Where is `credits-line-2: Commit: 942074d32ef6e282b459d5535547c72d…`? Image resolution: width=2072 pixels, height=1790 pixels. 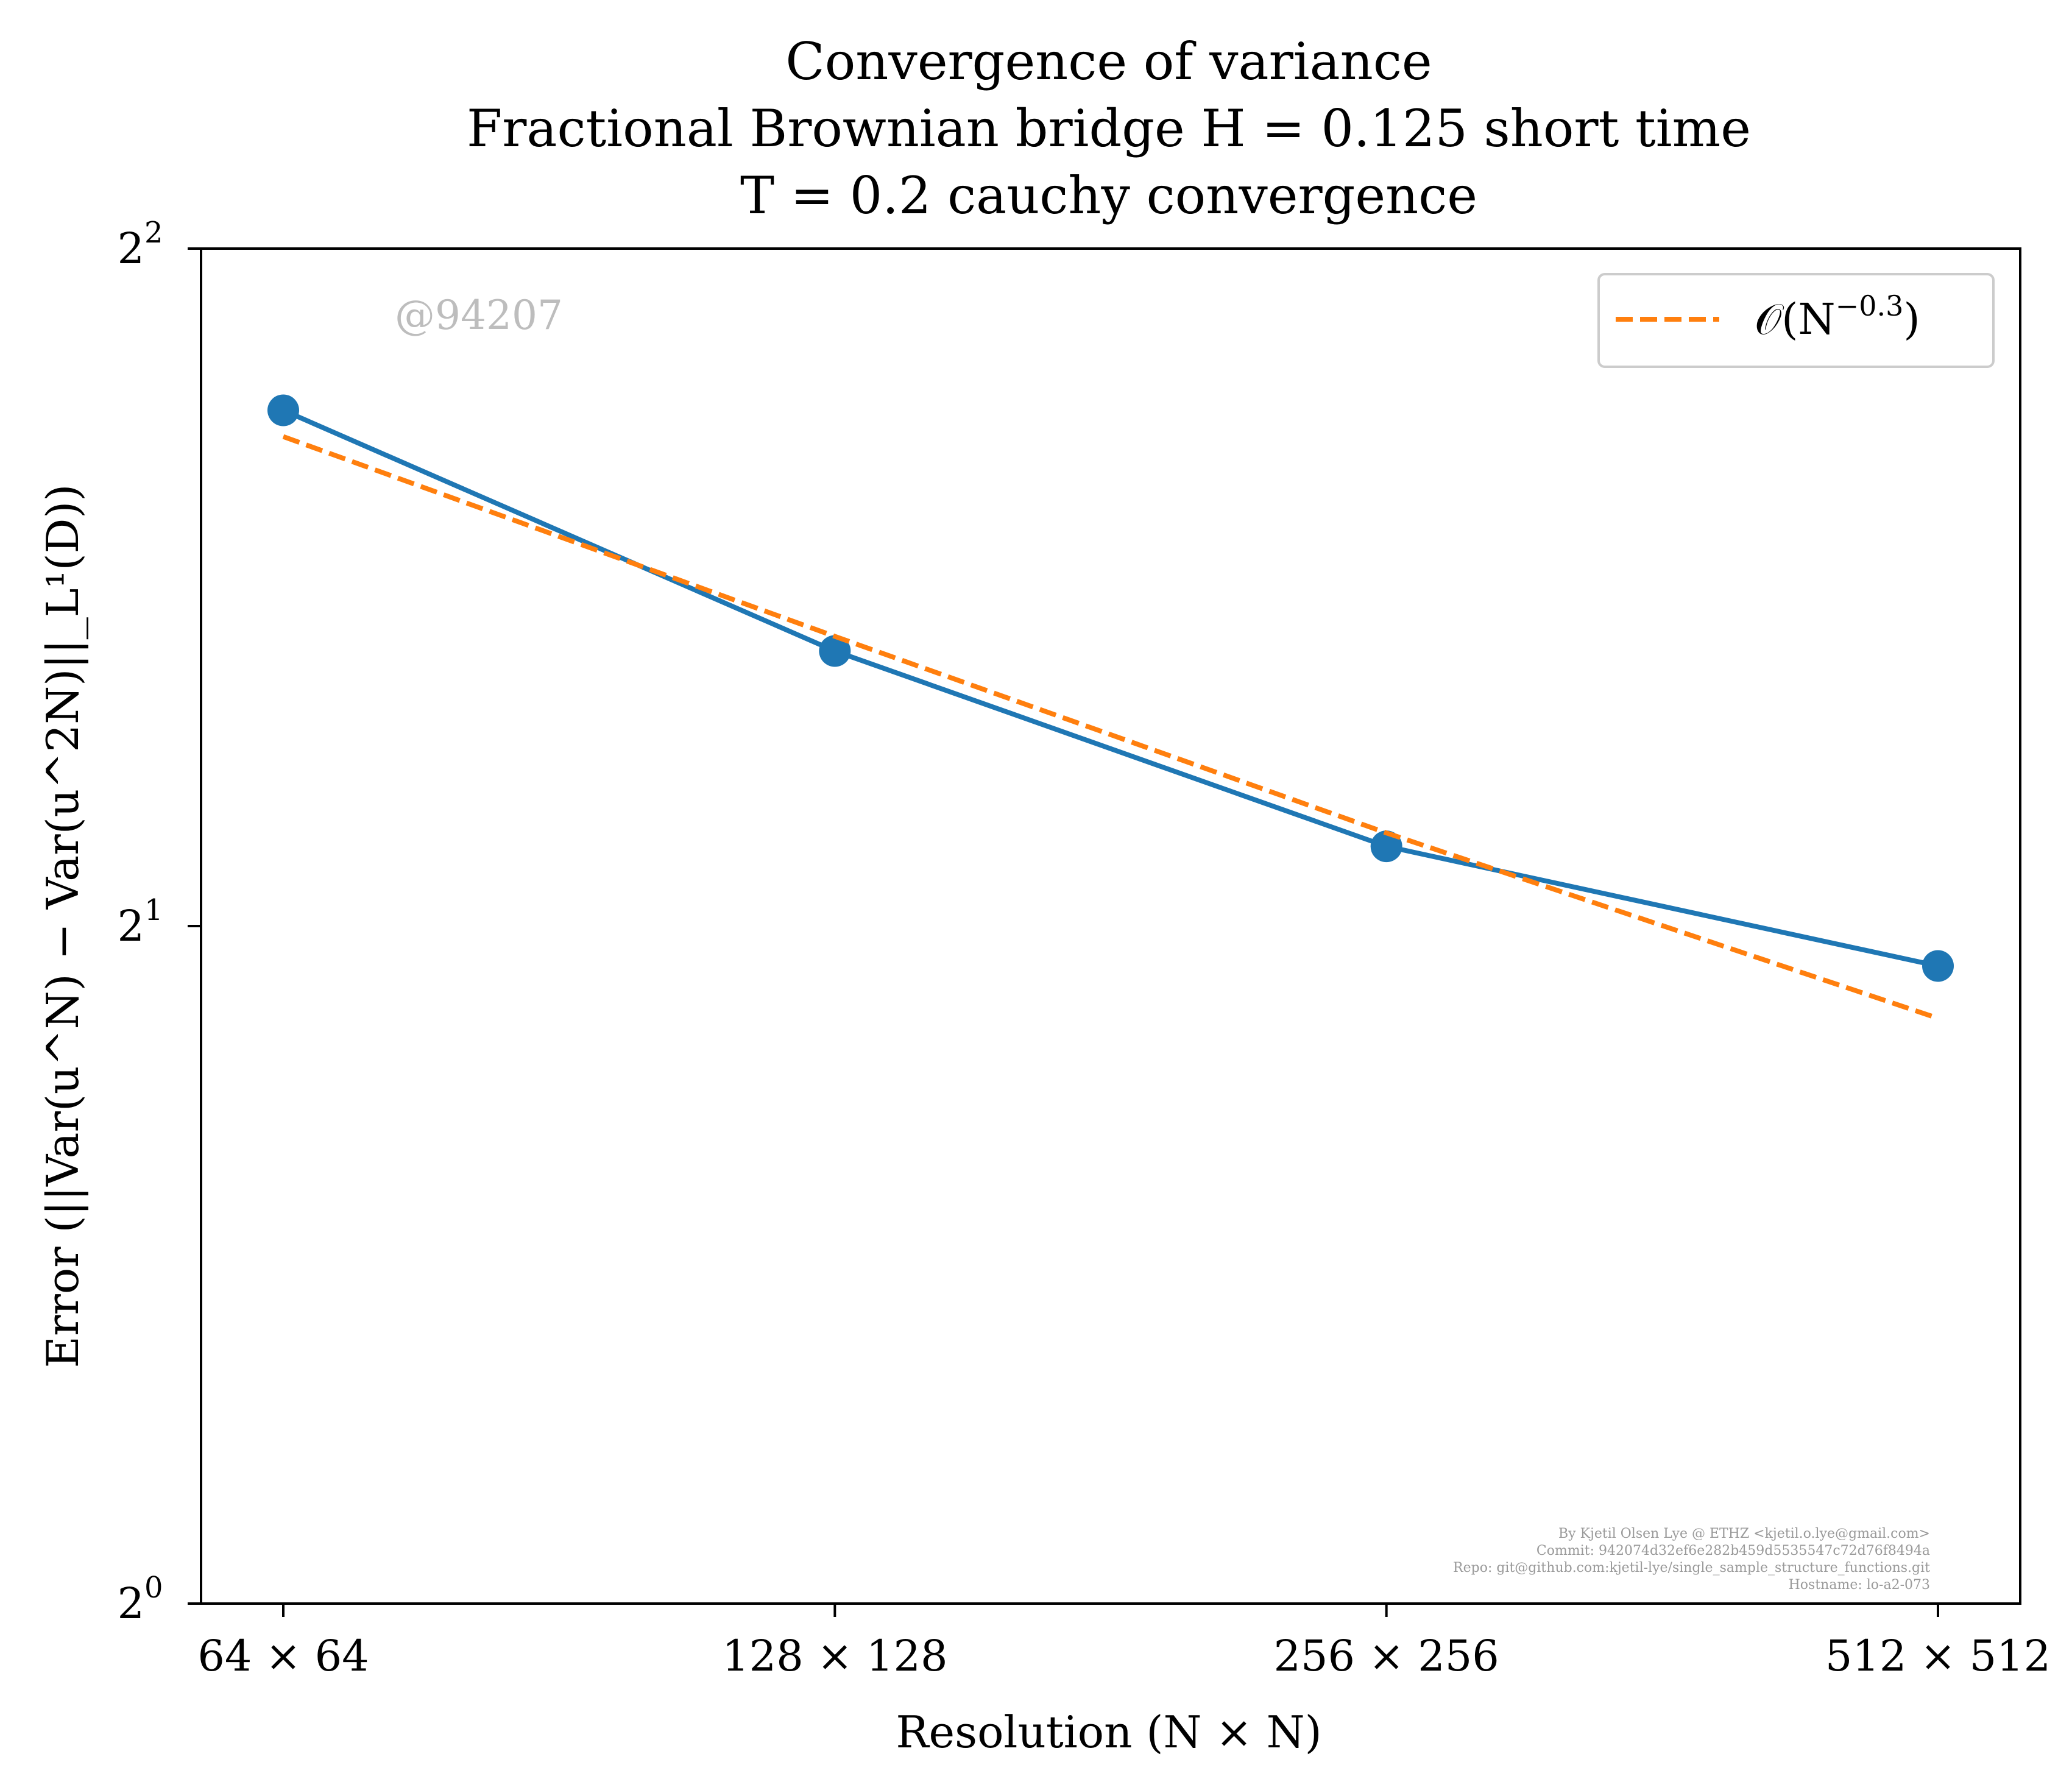 credits-line-2: Commit: 942074d32ef6e282b459d5535547c72d… is located at coordinates (1733, 1550).